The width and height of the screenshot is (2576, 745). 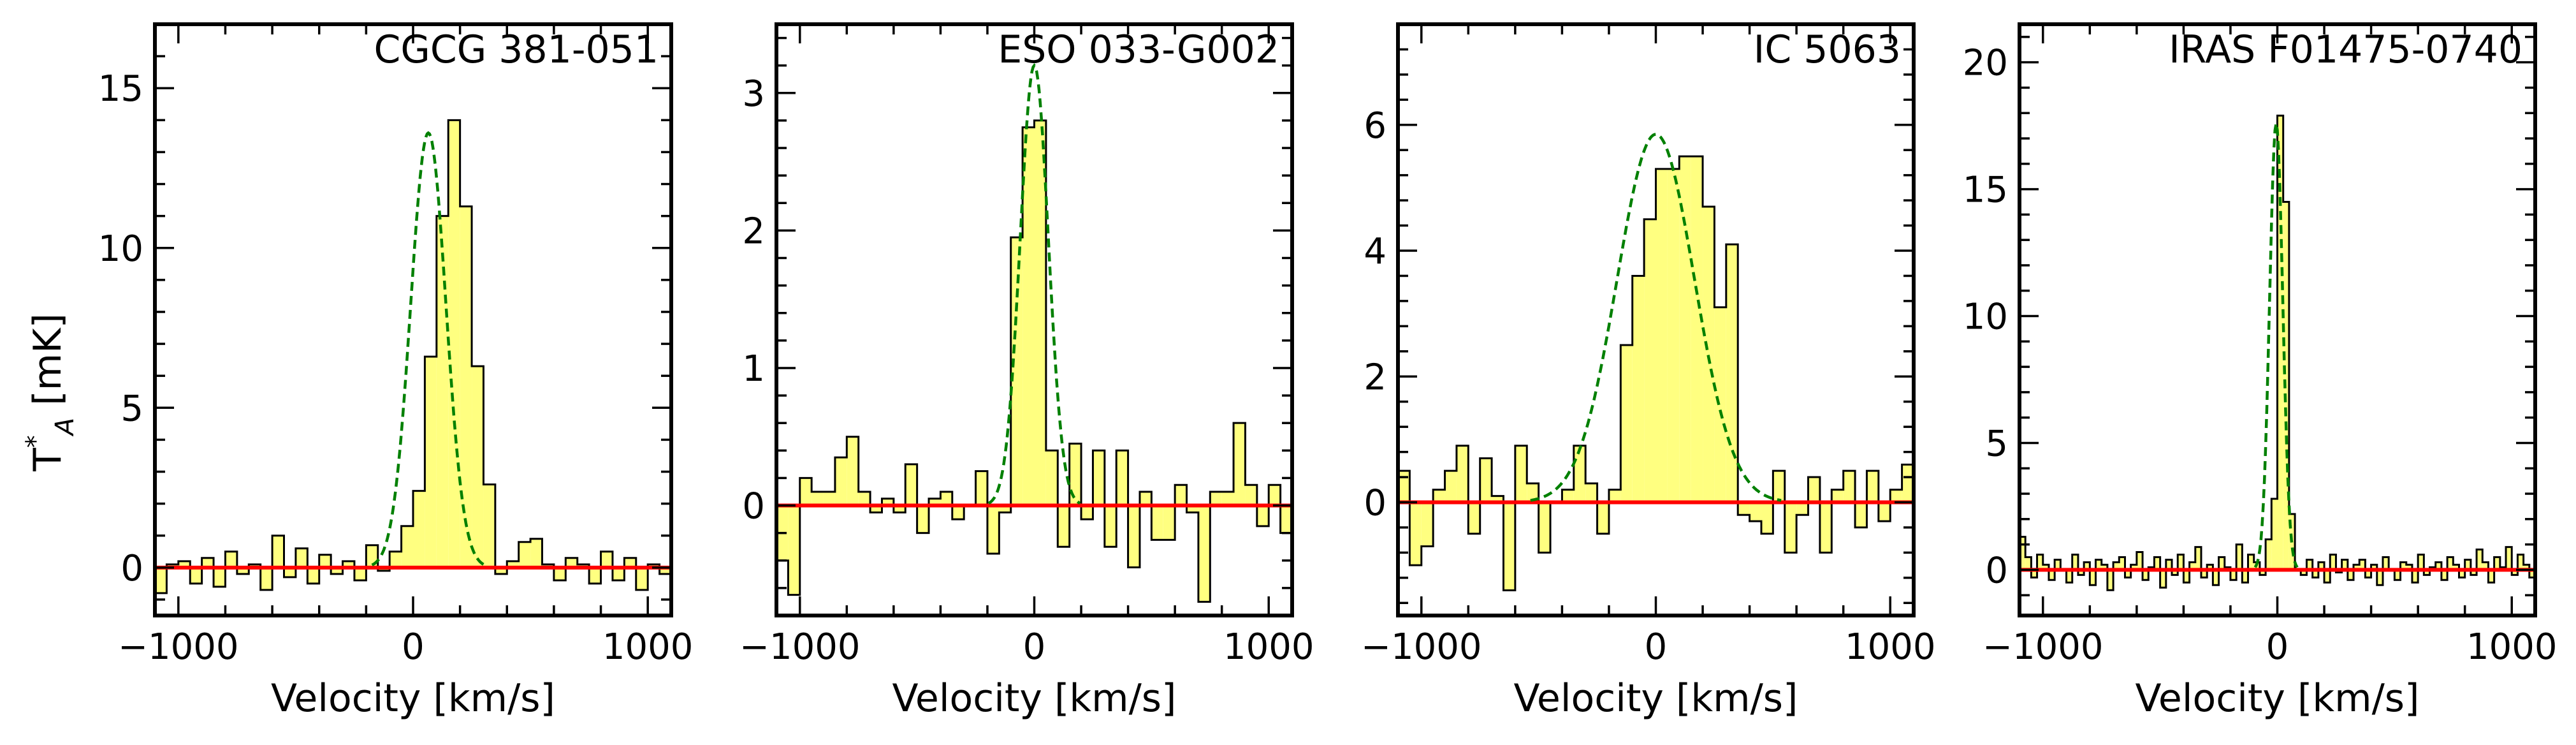 What do you see at coordinates (516, 49) in the screenshot?
I see `panel-title: CGCG 381-051` at bounding box center [516, 49].